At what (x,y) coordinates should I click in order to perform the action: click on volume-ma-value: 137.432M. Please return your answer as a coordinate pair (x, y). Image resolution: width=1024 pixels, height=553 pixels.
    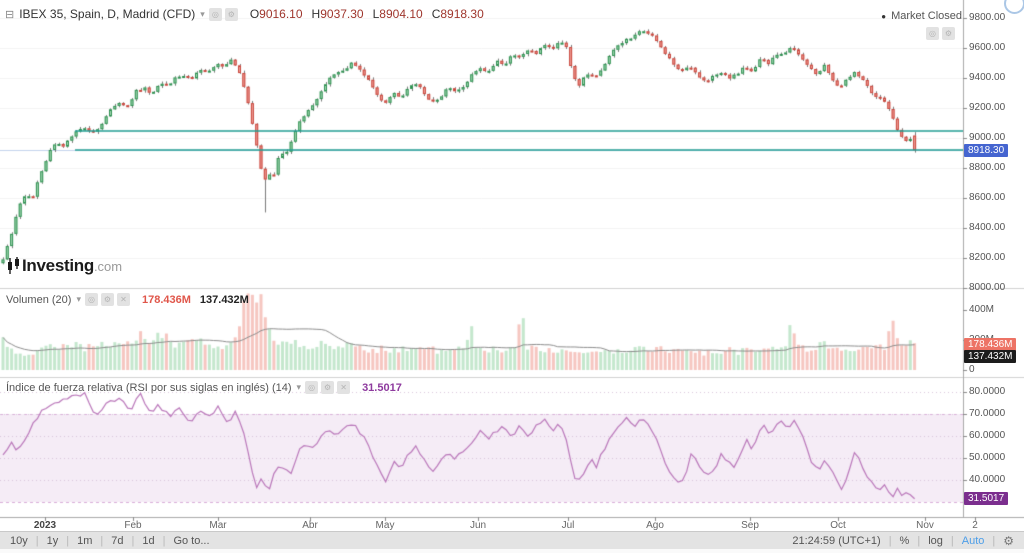
    Looking at the image, I should click on (224, 299).